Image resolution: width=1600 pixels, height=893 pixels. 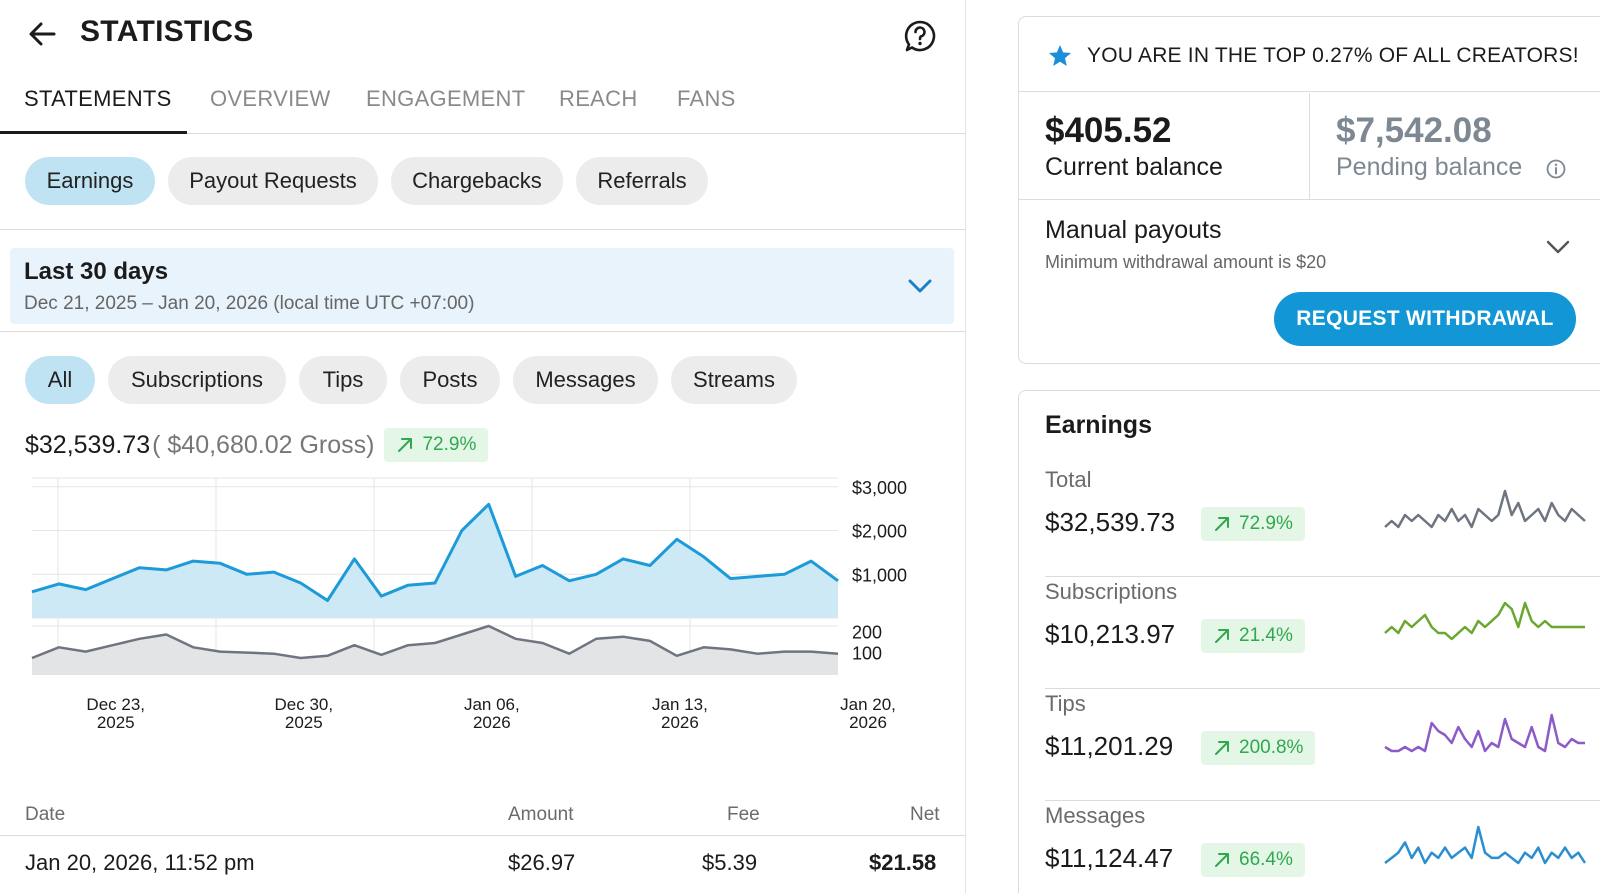 What do you see at coordinates (1134, 167) in the screenshot?
I see `current-balance-label: Current balance` at bounding box center [1134, 167].